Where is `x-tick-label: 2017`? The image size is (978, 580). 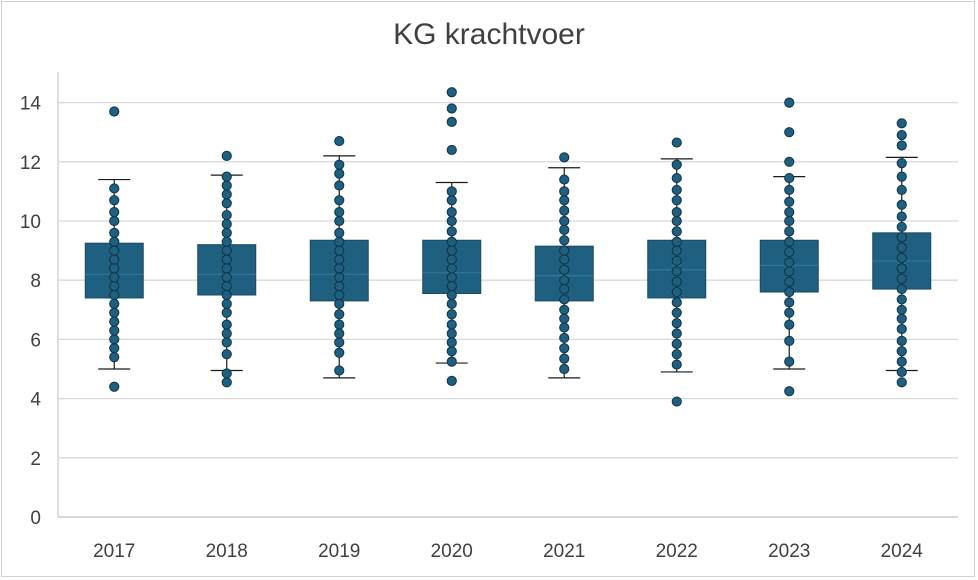
x-tick-label: 2017 is located at coordinates (114, 551).